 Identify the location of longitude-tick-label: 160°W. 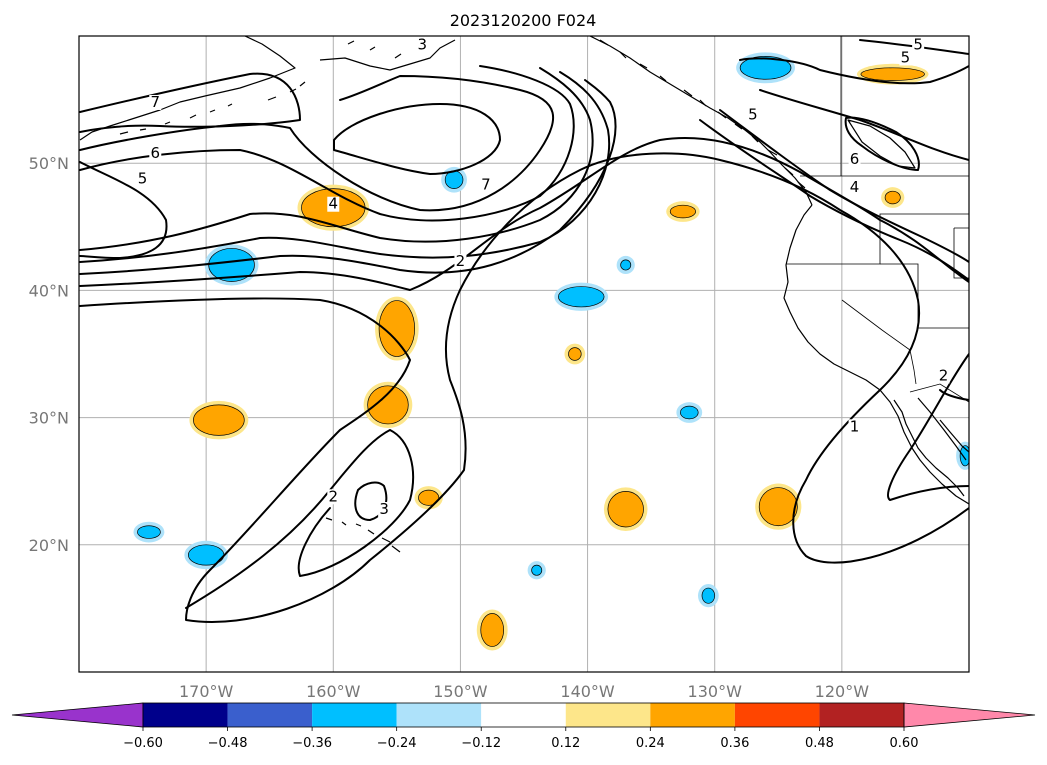
(333, 691).